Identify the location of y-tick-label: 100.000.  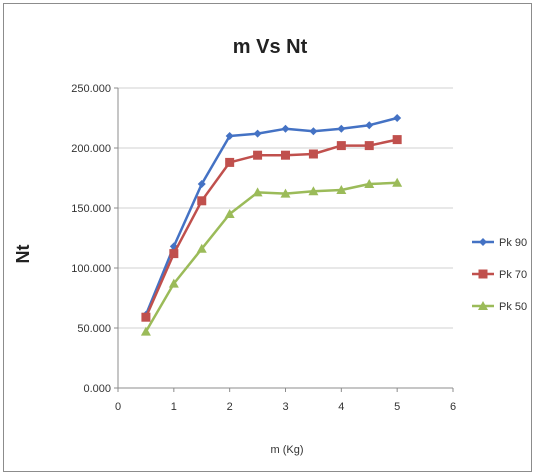
(91, 269).